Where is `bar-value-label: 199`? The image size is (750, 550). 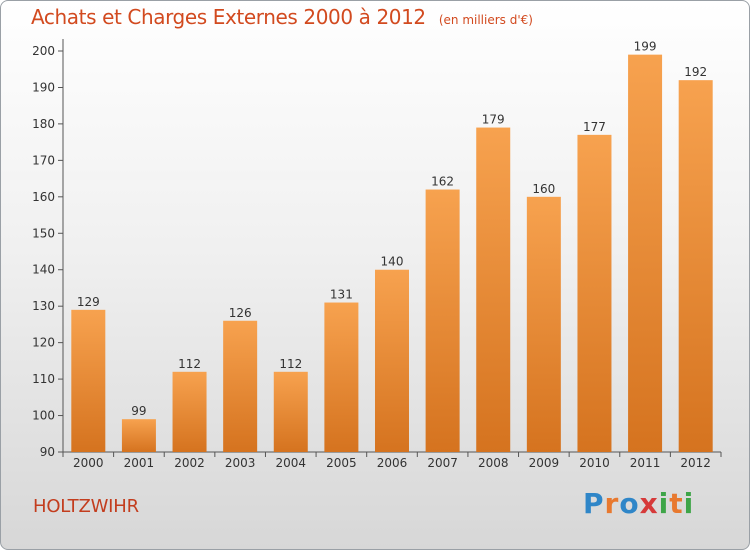
bar-value-label: 199 is located at coordinates (645, 47).